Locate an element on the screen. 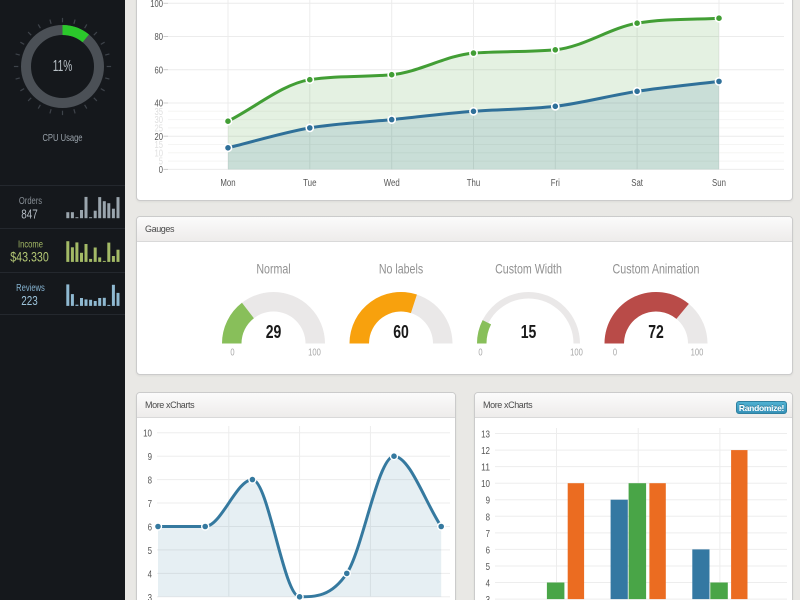  svg-text: 847 is located at coordinates (29, 214).